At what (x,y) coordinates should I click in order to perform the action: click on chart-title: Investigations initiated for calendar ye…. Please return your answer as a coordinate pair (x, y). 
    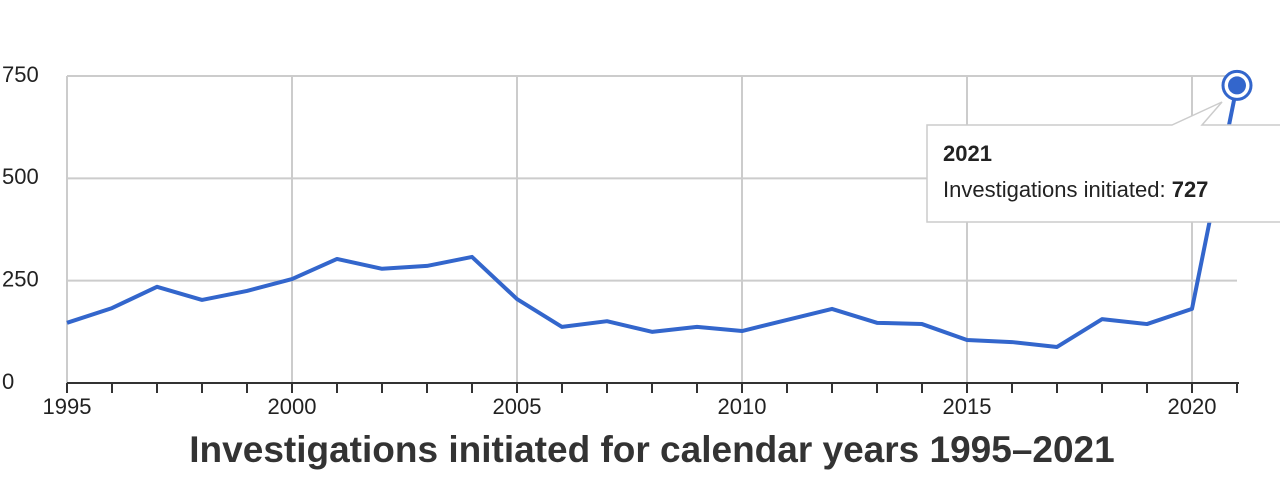
    Looking at the image, I should click on (651, 449).